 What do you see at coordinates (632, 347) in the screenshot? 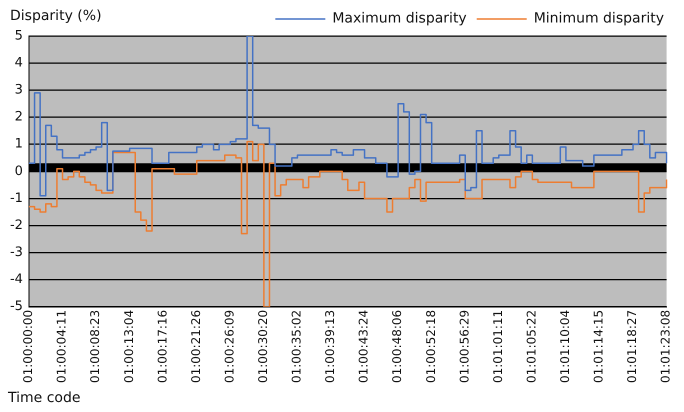
I see `x-tick-label: 01:01:18:27` at bounding box center [632, 347].